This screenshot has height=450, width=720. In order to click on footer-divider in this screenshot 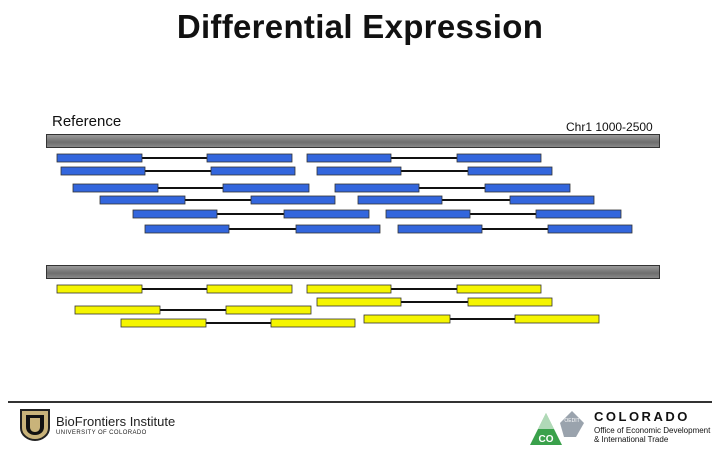, I will do `click(360, 402)`.